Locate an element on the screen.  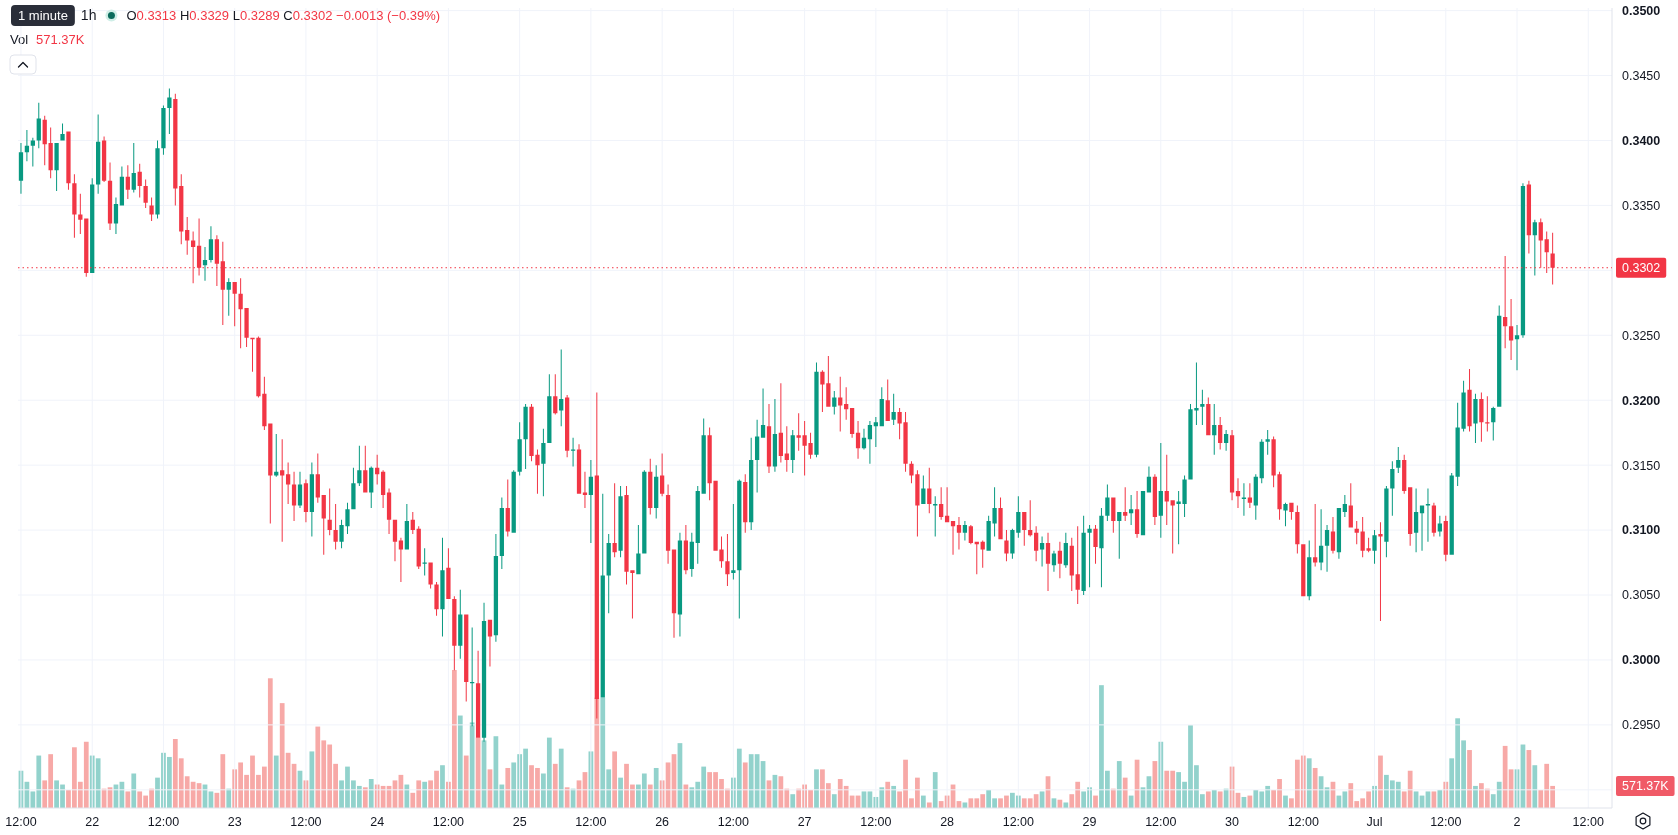
y-tick-label: 0.3350 is located at coordinates (1641, 205).